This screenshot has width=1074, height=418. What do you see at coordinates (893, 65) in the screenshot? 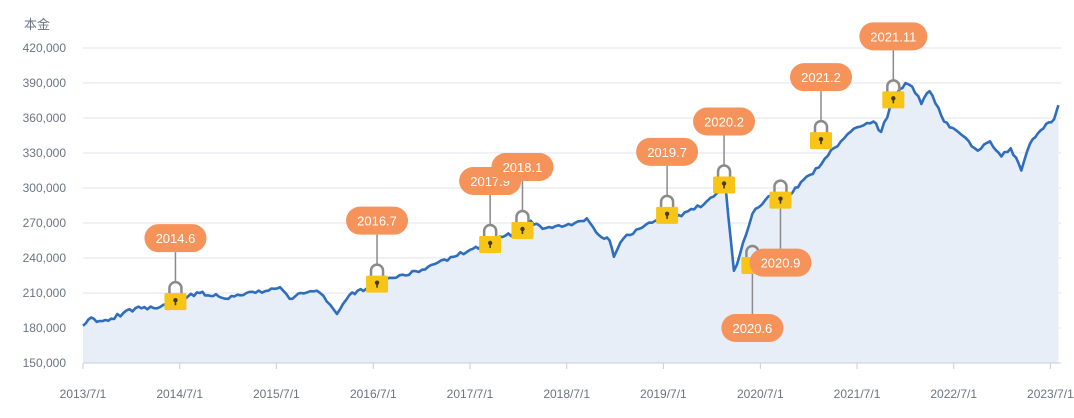
I see `lock-annotation: 2021.11` at bounding box center [893, 65].